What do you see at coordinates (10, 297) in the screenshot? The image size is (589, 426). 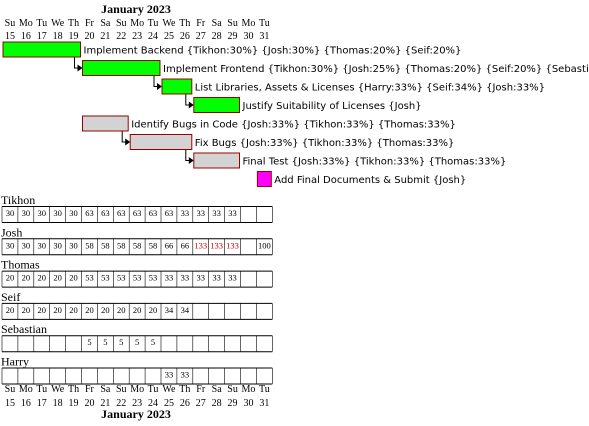 I see `resource-name: Seif` at bounding box center [10, 297].